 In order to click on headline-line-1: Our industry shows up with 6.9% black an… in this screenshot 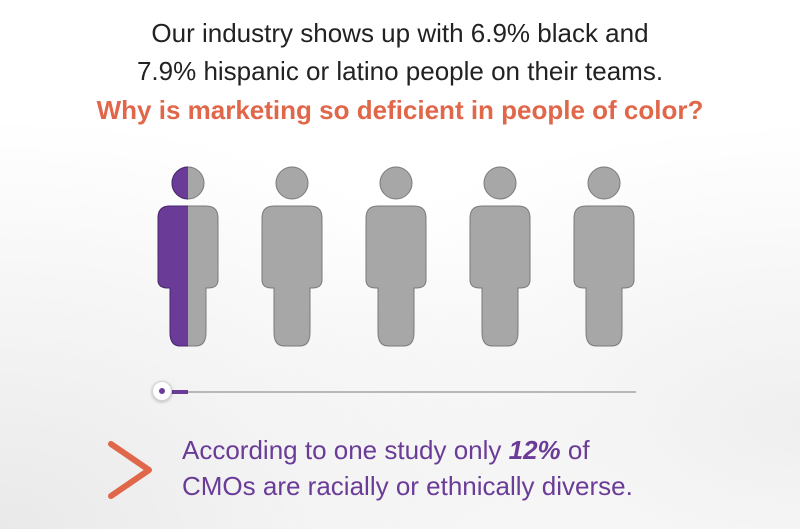, I will do `click(400, 33)`.